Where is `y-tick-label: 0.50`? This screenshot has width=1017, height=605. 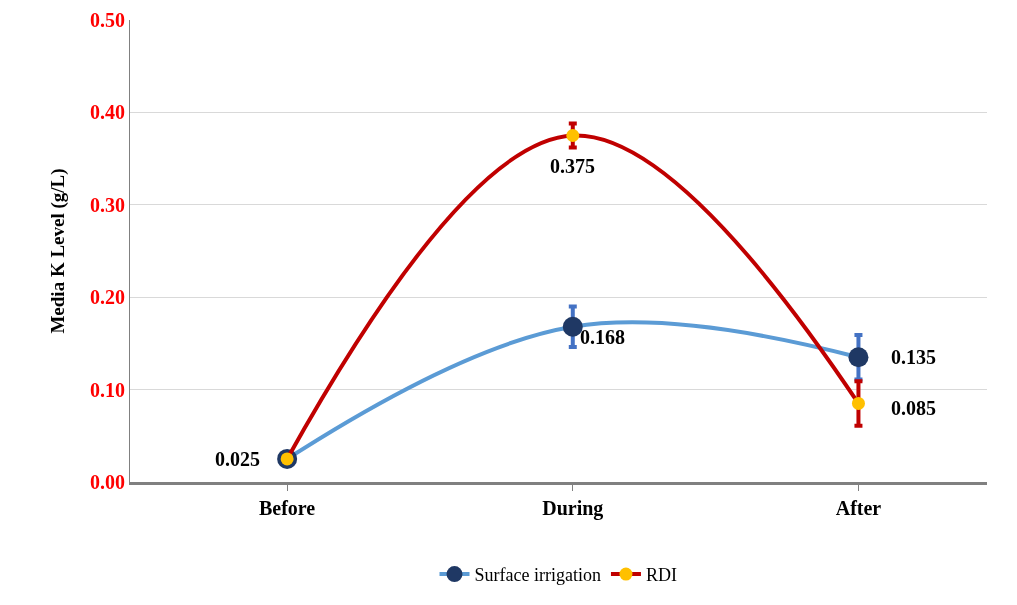 y-tick-label: 0.50 is located at coordinates (107, 20).